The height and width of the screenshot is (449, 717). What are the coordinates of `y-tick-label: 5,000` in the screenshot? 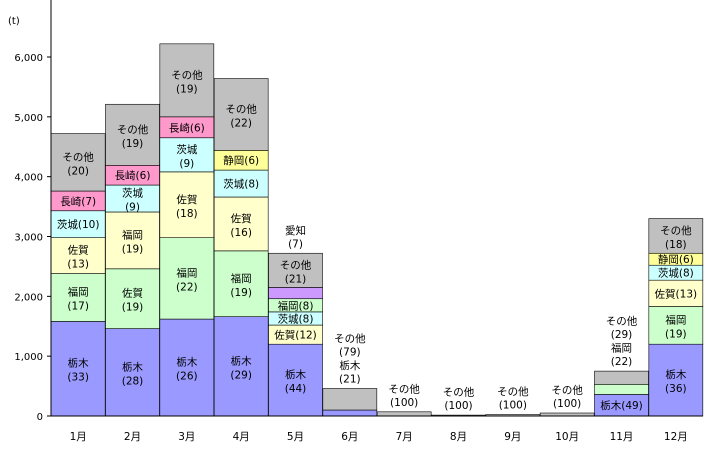 It's located at (28, 118).